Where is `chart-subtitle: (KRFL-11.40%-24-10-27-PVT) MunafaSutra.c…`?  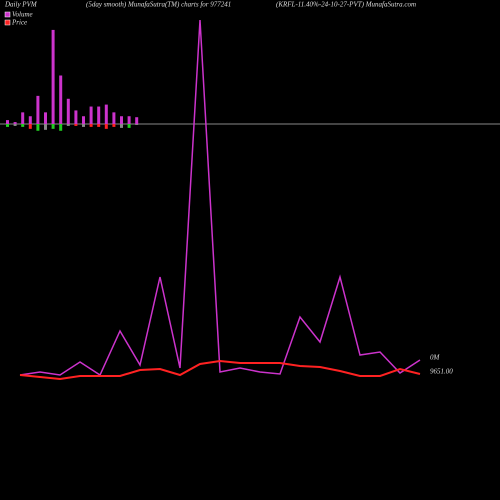
chart-subtitle: (KRFL-11.40%-24-10-27-PVT) MunafaSutra.c… is located at coordinates (346, 5).